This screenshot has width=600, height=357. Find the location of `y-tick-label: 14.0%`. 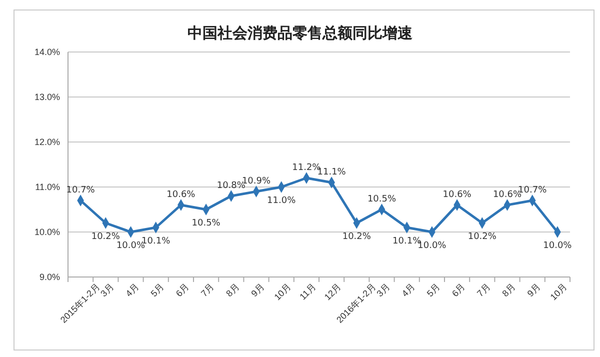

y-tick-label: 14.0% is located at coordinates (47, 51).